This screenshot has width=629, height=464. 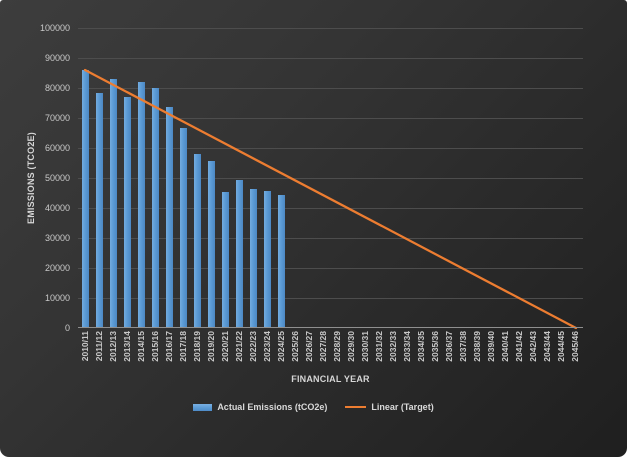 What do you see at coordinates (57, 88) in the screenshot?
I see `y-tick-label: 80000` at bounding box center [57, 88].